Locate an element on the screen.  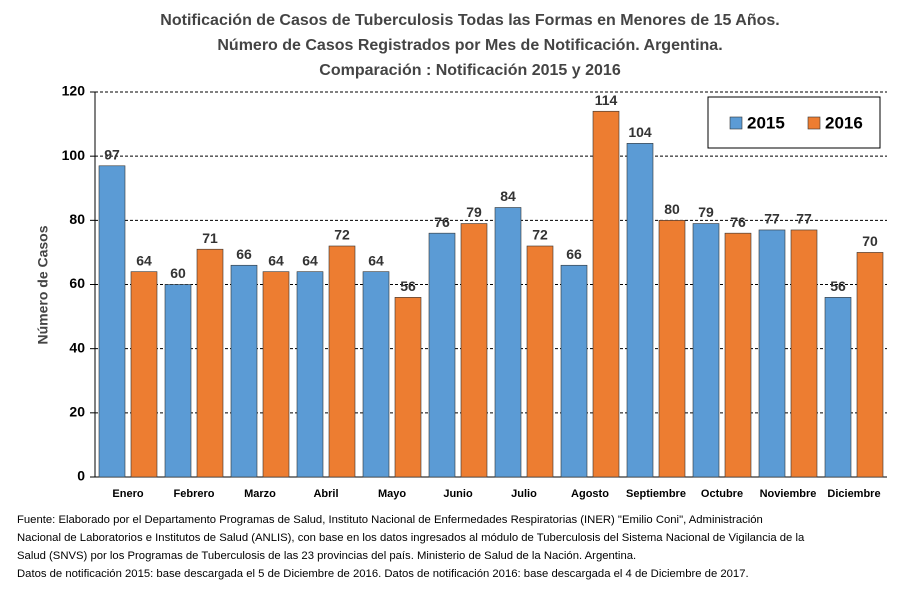
x-tick-label: Julio is located at coordinates (524, 494).